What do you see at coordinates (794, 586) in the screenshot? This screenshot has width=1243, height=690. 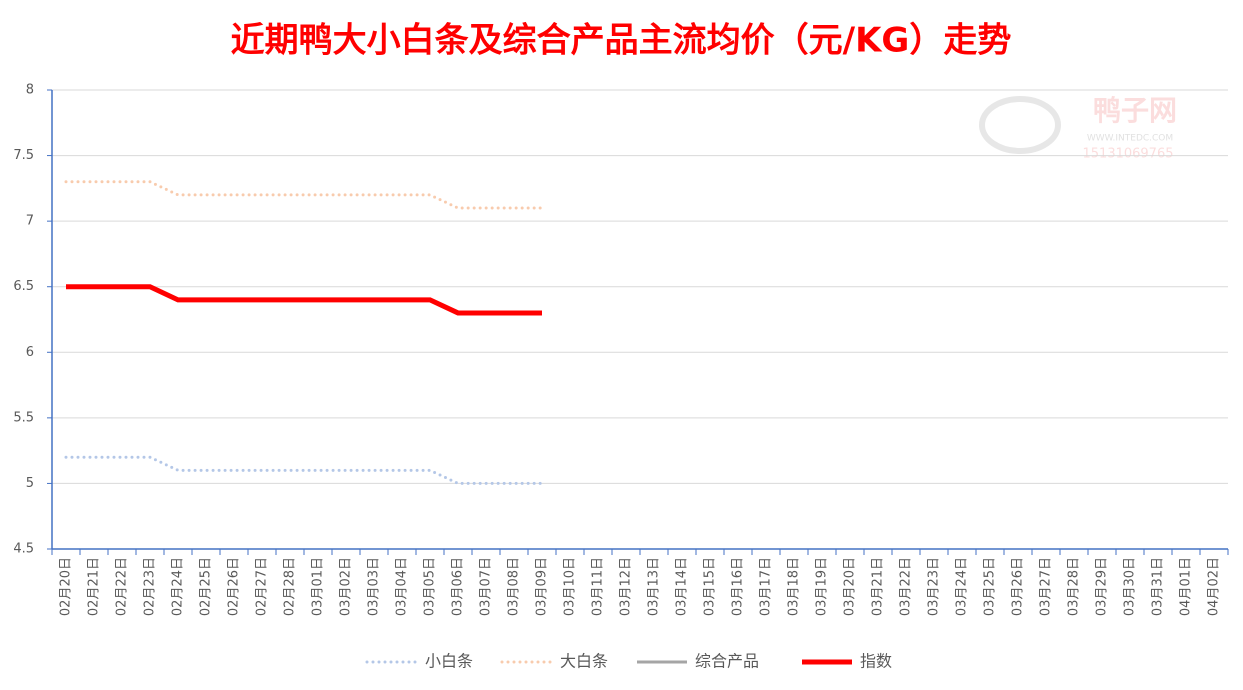 I see `x-tick-label: 03月18日` at bounding box center [794, 586].